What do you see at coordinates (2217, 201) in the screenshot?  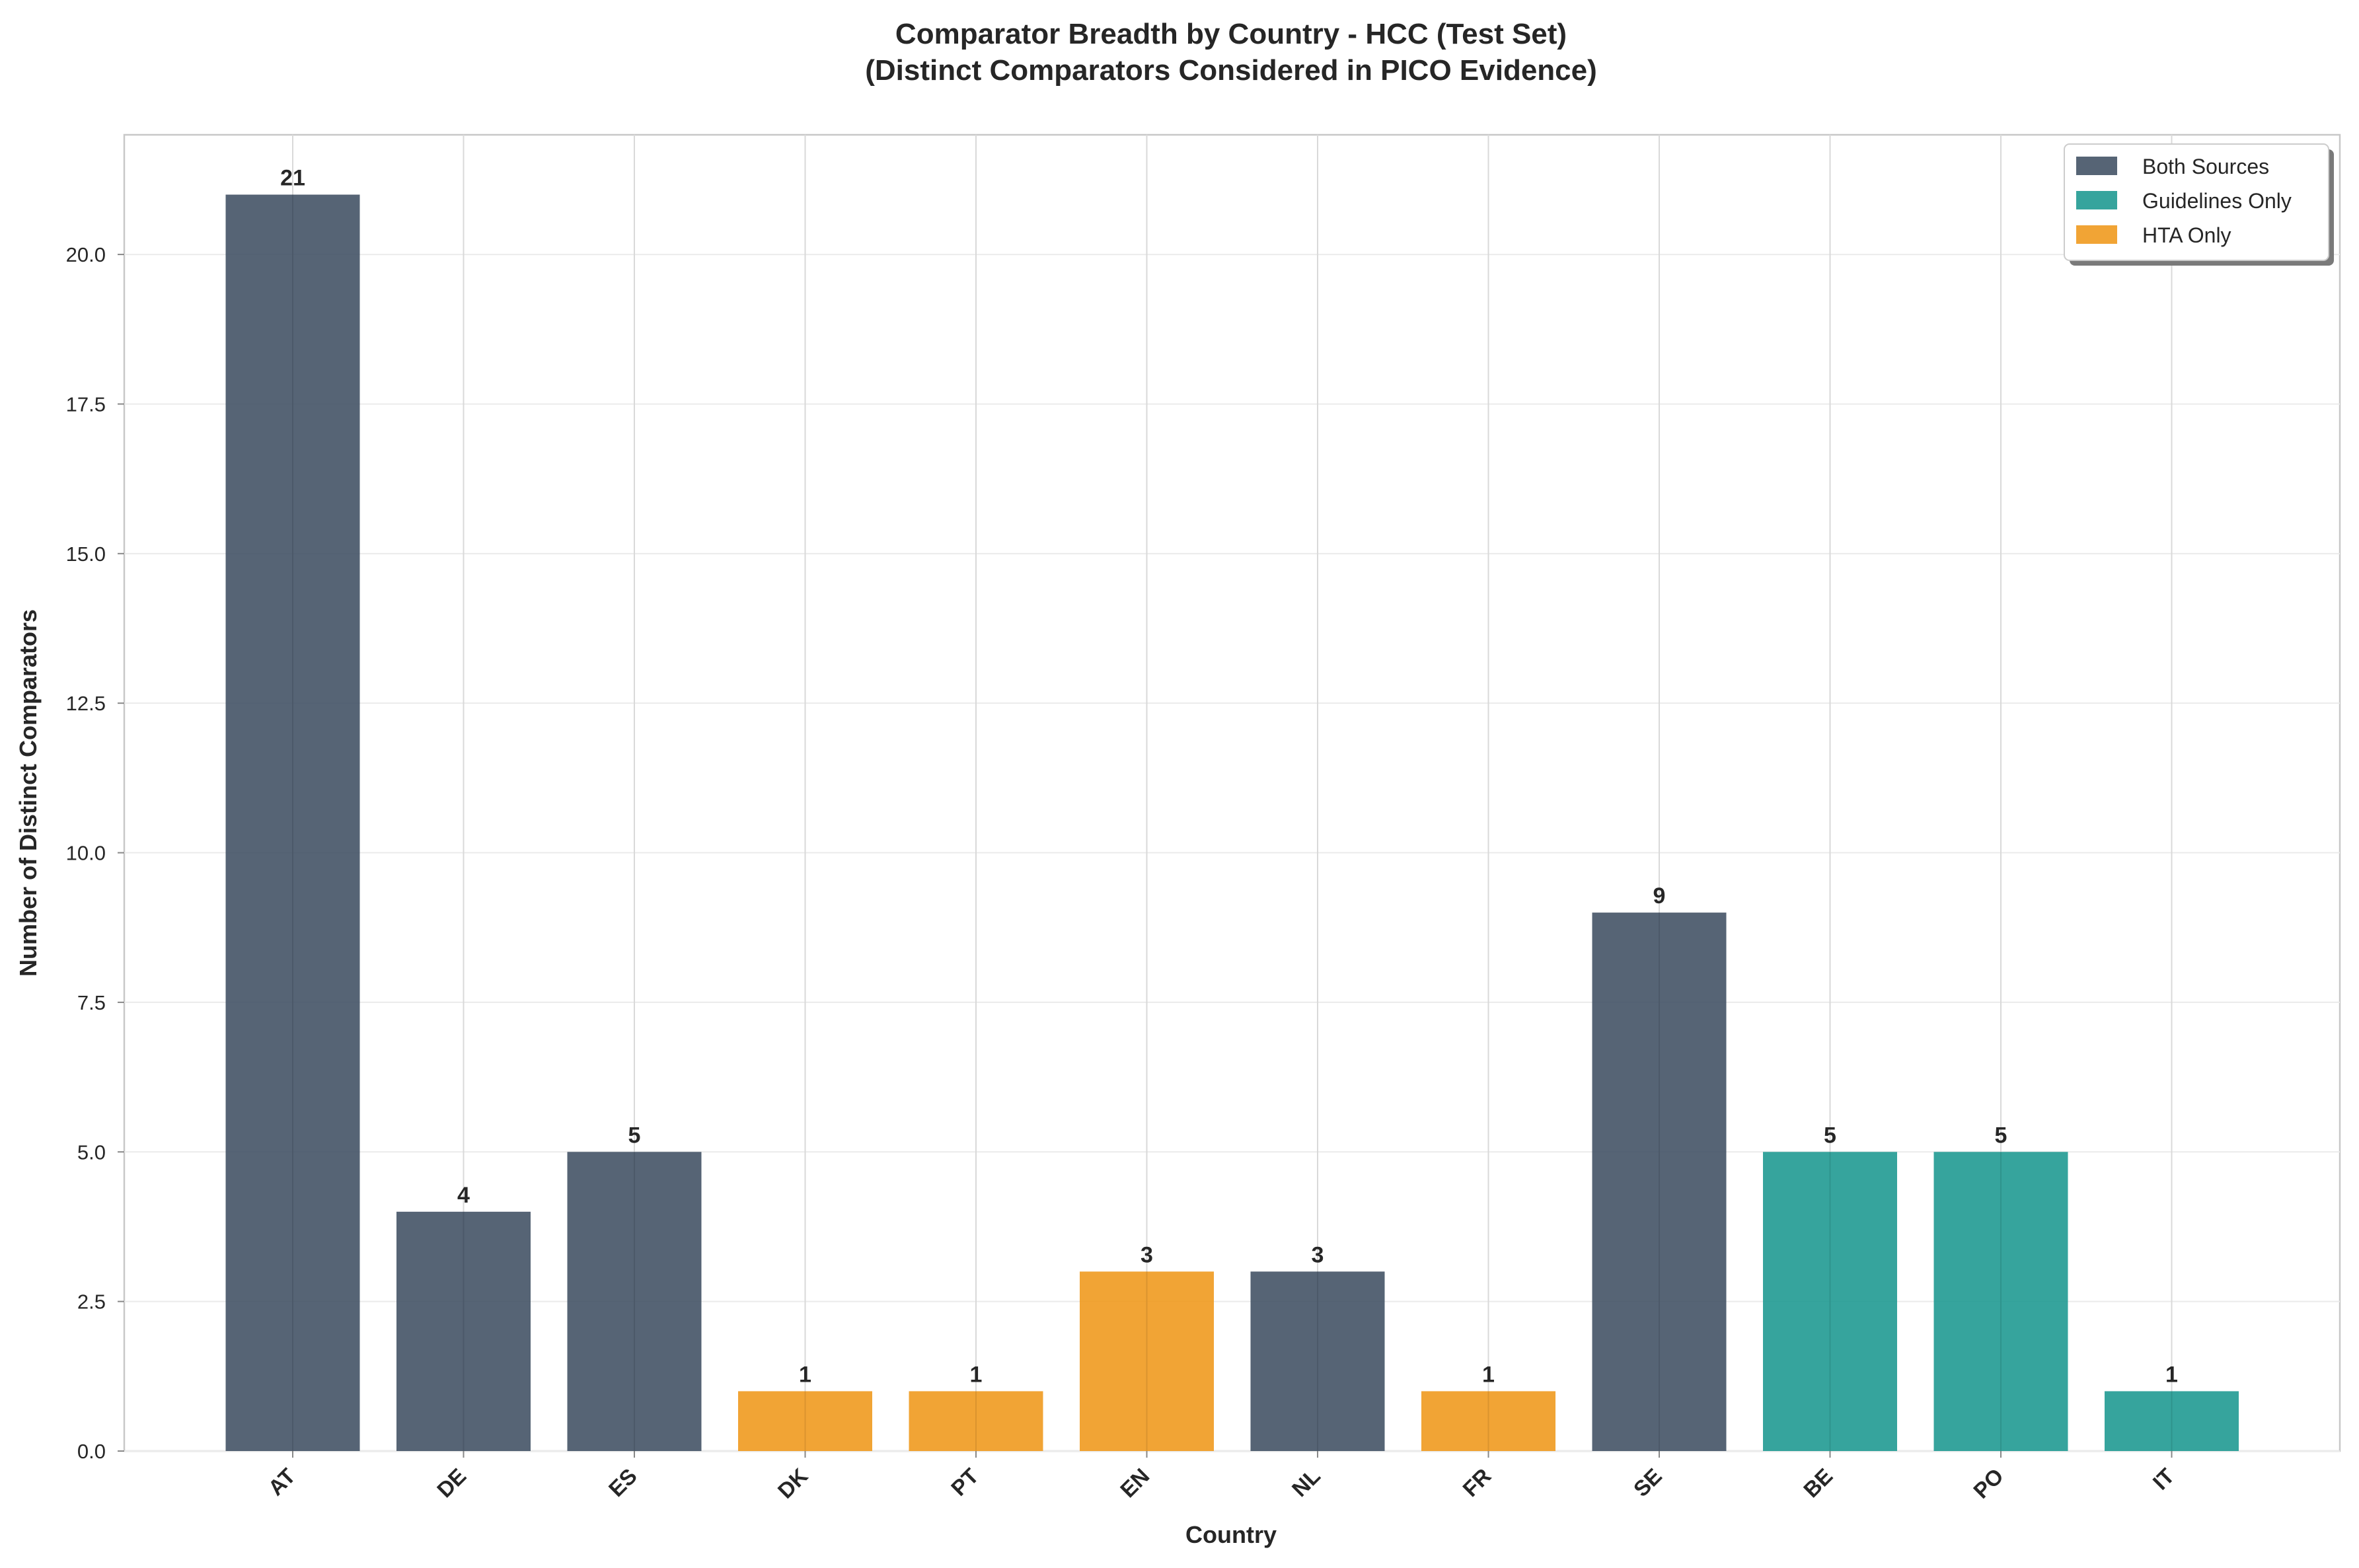 I see `legend-label: Guidelines Only` at bounding box center [2217, 201].